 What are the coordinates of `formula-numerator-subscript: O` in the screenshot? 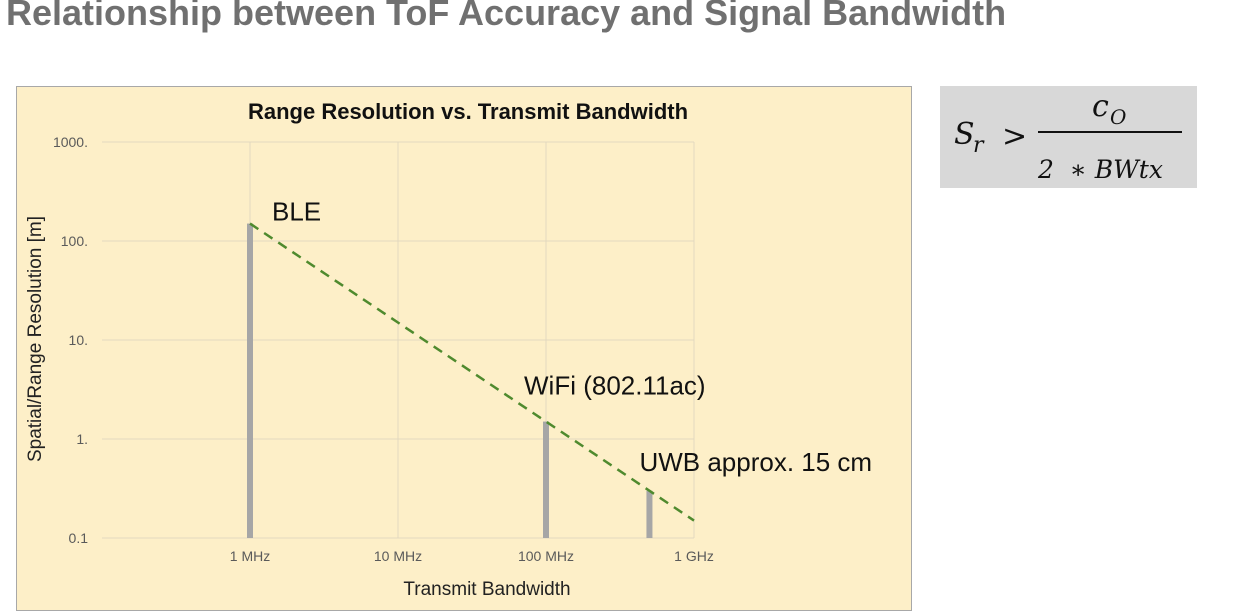 It's located at (1118, 117).